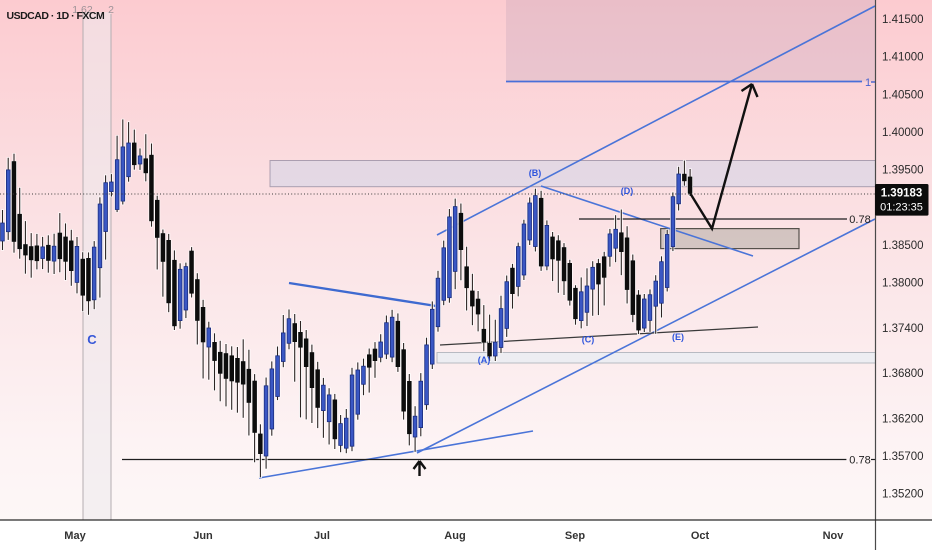  What do you see at coordinates (56, 16) in the screenshot?
I see `svg-text: USDCAD · 1D · FXCM` at bounding box center [56, 16].